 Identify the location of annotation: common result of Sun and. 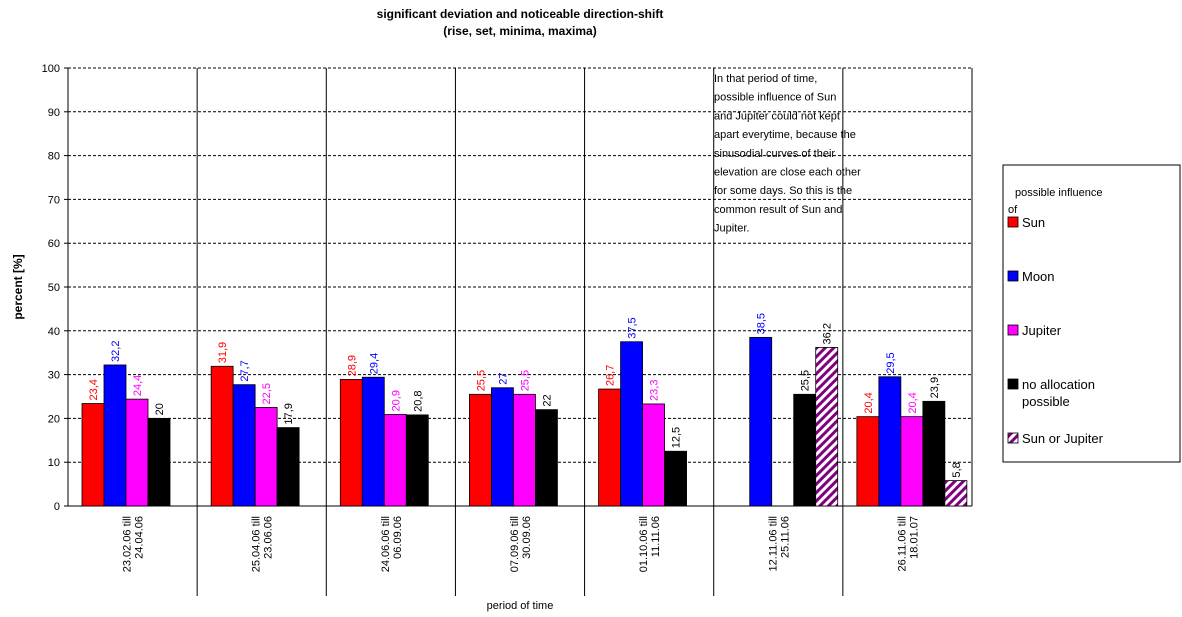
(778, 210).